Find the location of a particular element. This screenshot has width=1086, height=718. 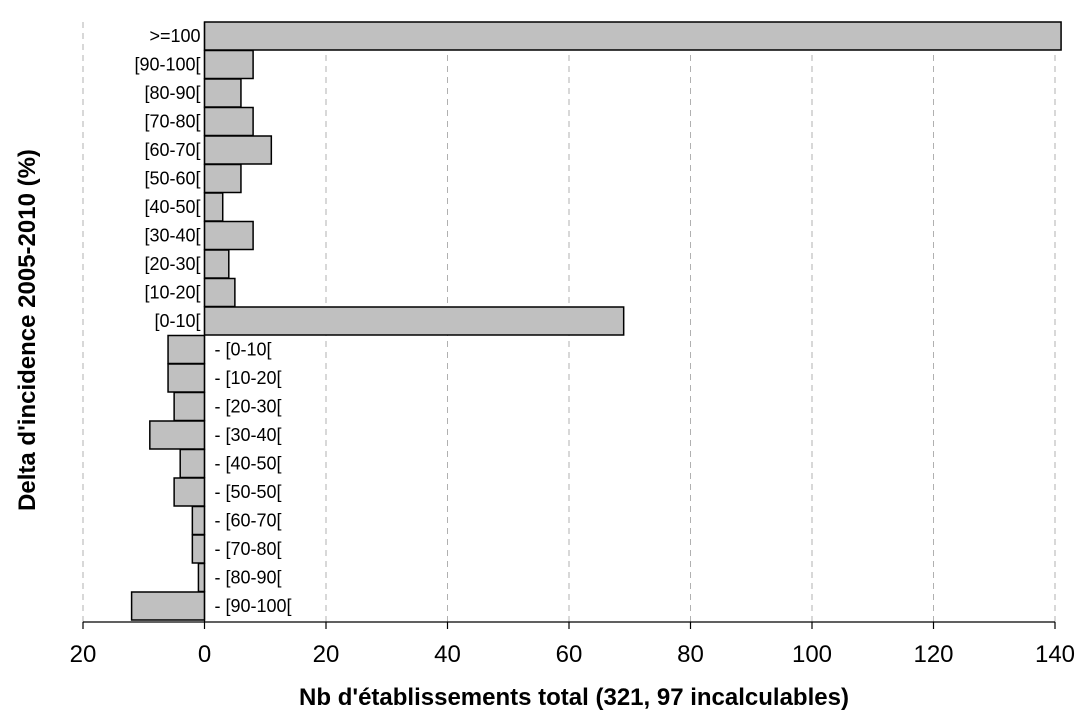

category-label: - [90-100[ is located at coordinates (253, 606).